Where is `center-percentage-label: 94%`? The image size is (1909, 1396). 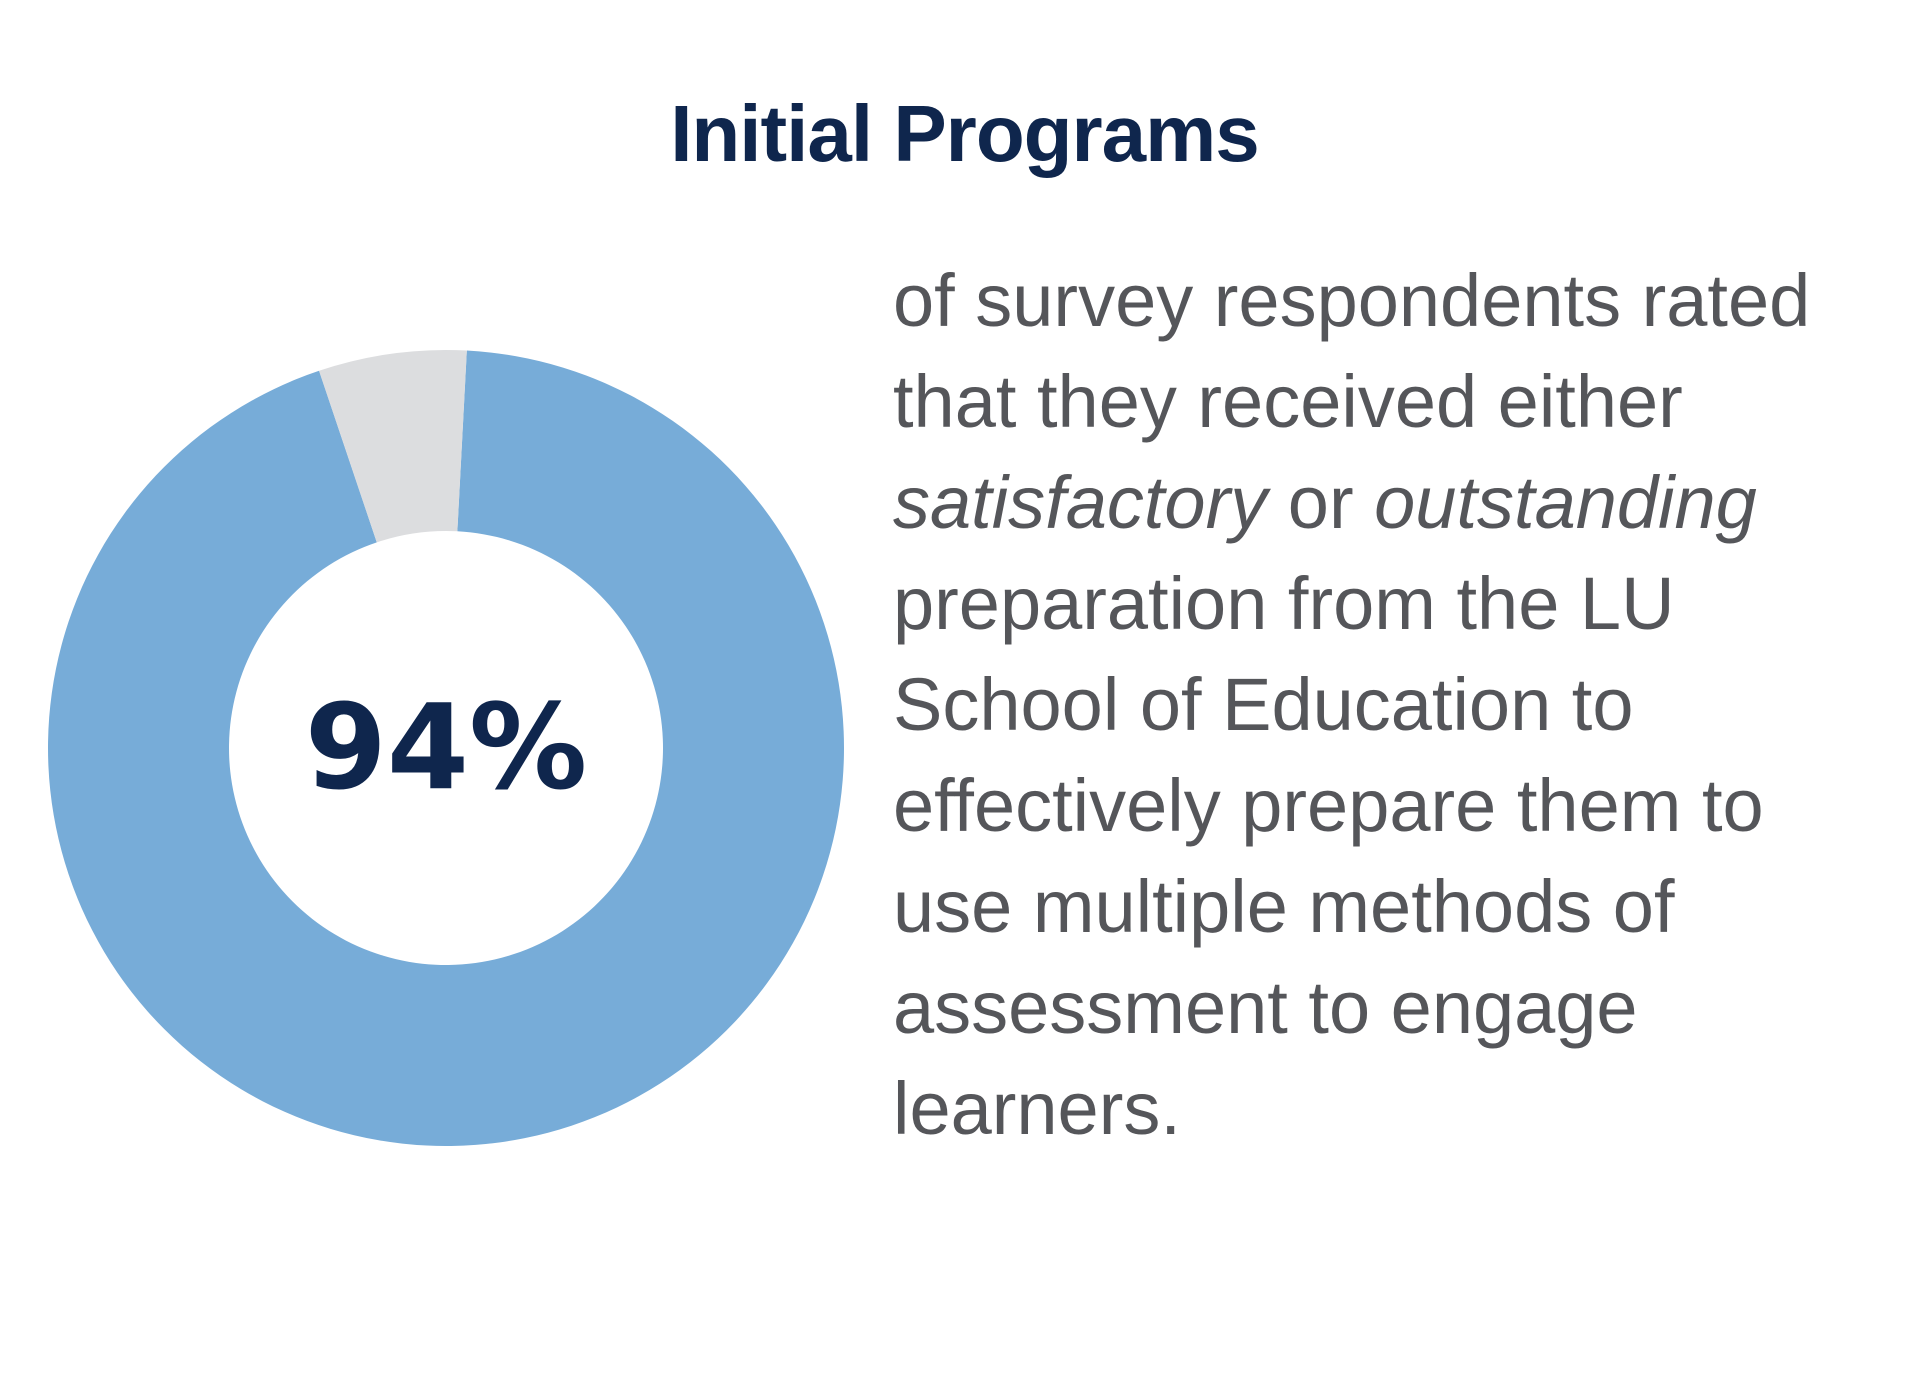 center-percentage-label: 94% is located at coordinates (446, 747).